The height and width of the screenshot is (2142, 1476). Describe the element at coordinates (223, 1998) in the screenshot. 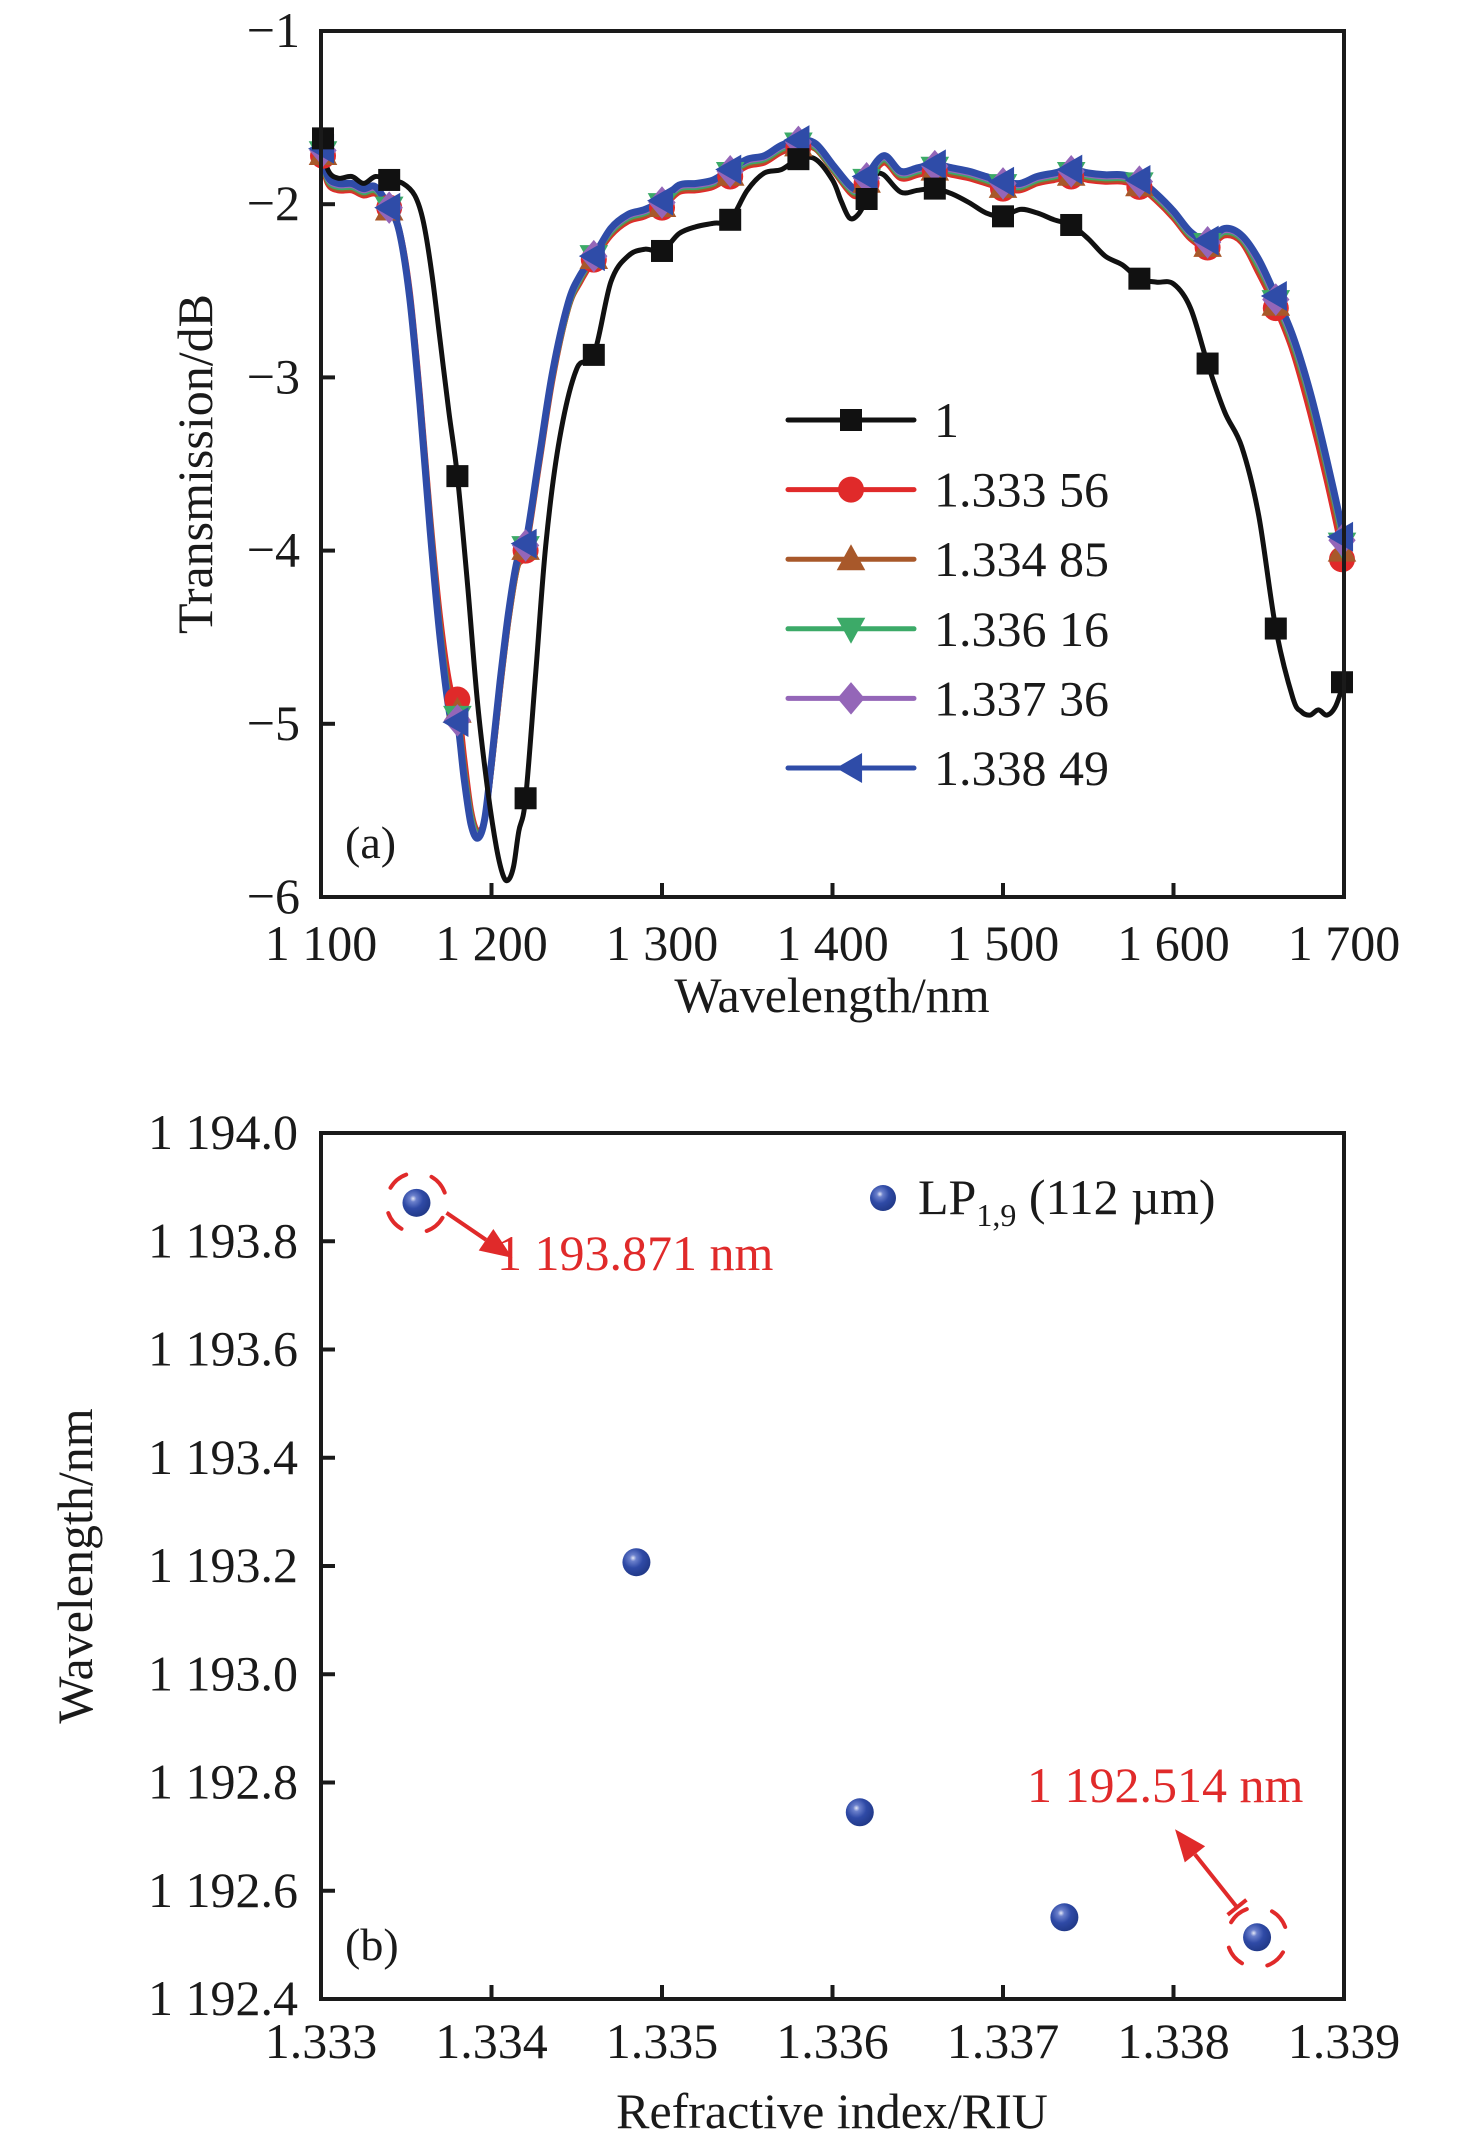

I see `b-ytick-label-8: 1 192.4` at that location.